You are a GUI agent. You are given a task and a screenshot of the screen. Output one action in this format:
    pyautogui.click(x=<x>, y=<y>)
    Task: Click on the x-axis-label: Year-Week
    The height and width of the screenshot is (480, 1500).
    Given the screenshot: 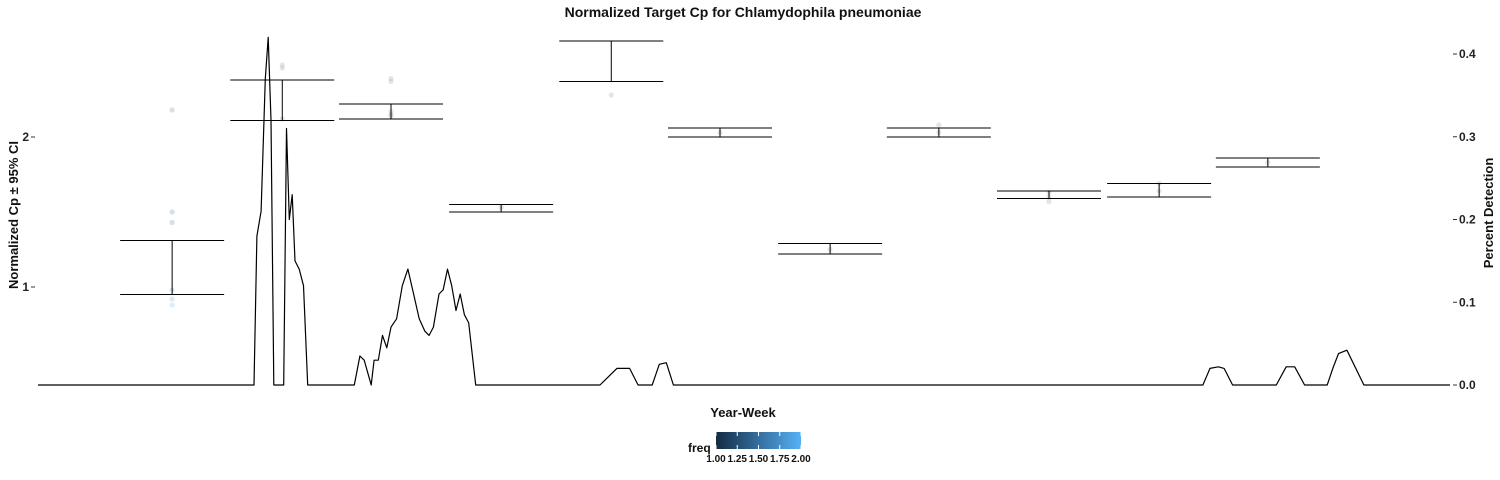 What is the action you would take?
    pyautogui.click(x=743, y=412)
    